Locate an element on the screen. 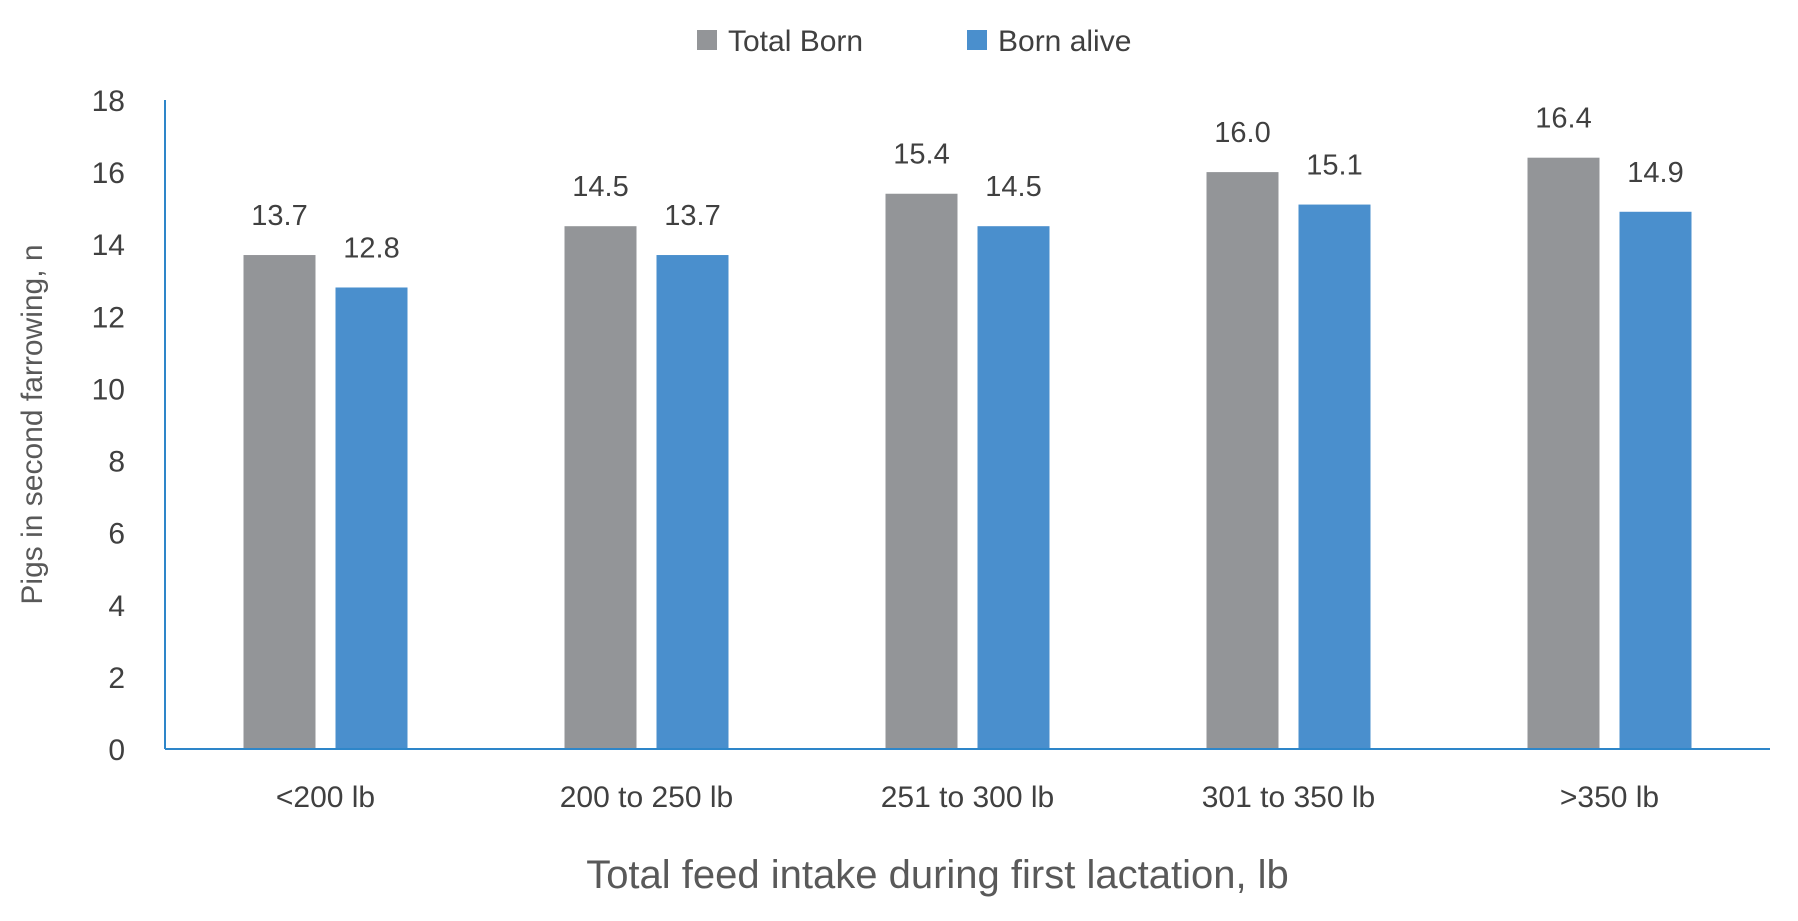 This screenshot has width=1798, height=921. category-label: <200 lb is located at coordinates (325, 797).